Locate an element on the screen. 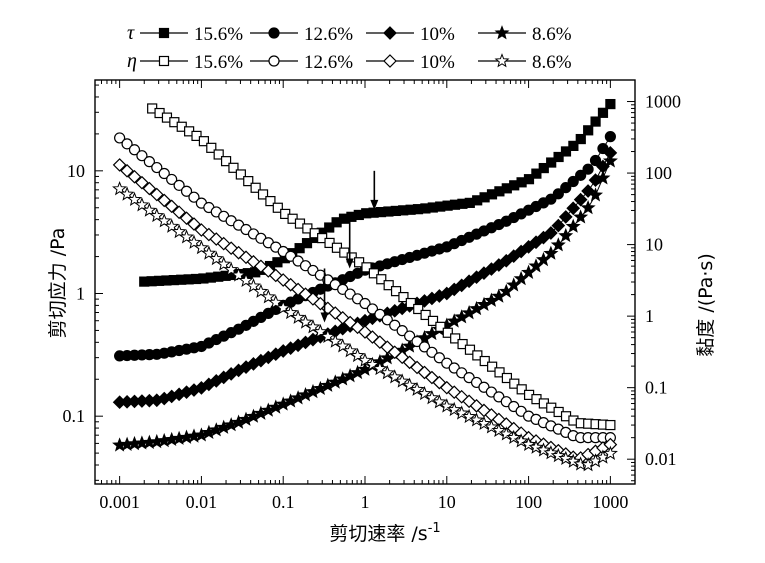 The image size is (765, 563). right-y-tick-label: 0.01 is located at coordinates (661, 459).